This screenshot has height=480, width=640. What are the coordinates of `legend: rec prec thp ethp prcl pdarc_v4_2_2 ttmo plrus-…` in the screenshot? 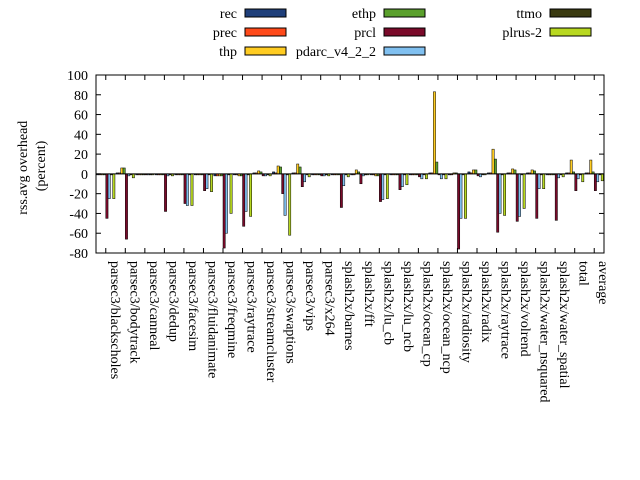 It's located at (402, 33).